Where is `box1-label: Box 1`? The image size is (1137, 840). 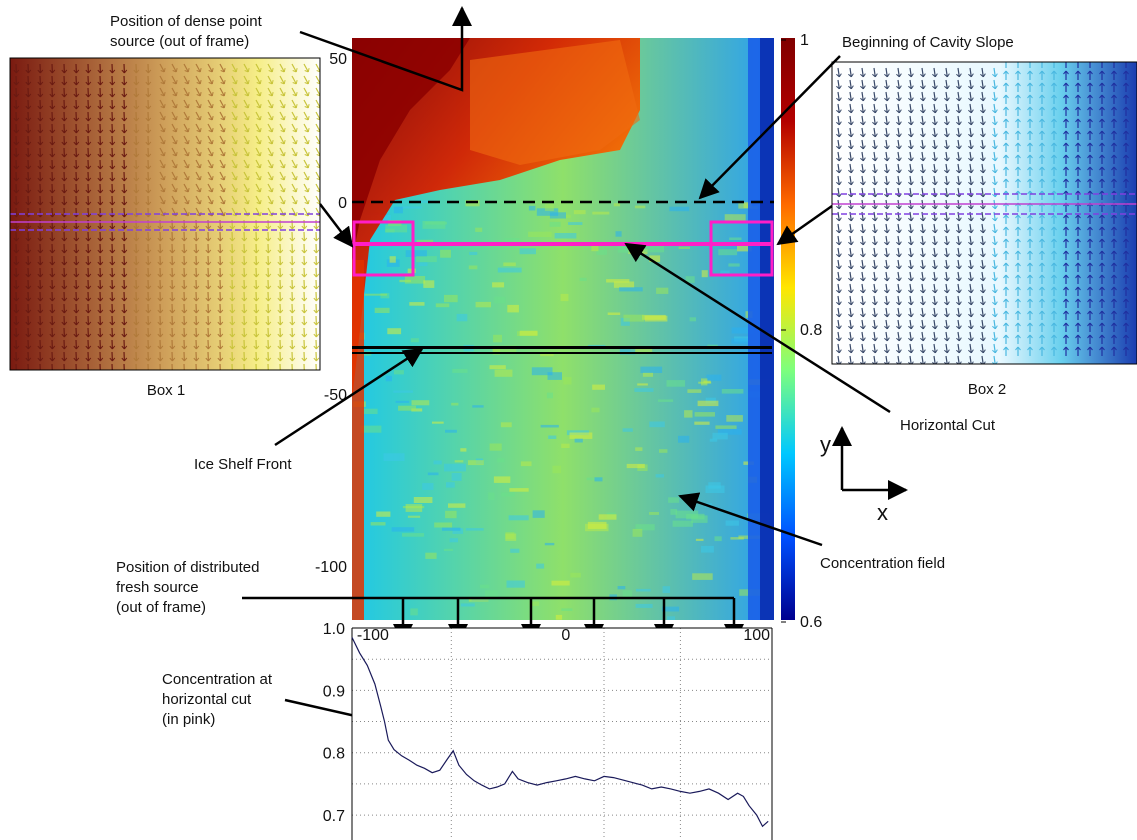
box1-label: Box 1 is located at coordinates (166, 390).